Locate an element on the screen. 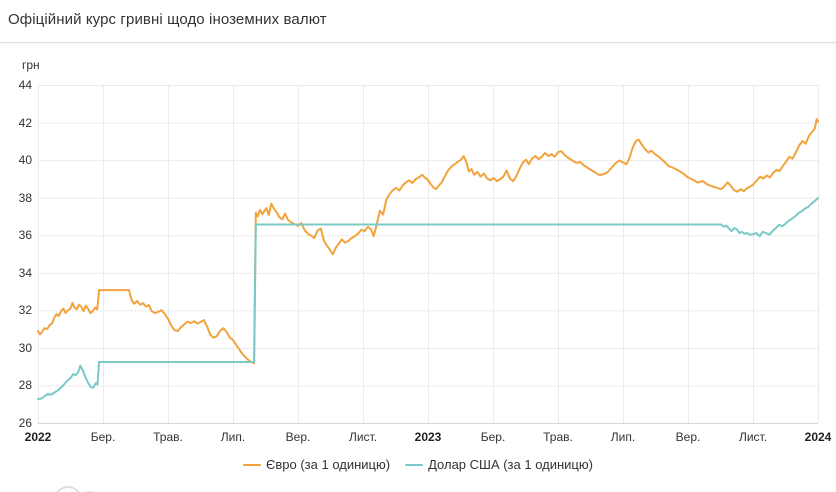 This screenshot has height=492, width=836. legend-item-euro: Євро (за 1 одиницю) is located at coordinates (316, 464).